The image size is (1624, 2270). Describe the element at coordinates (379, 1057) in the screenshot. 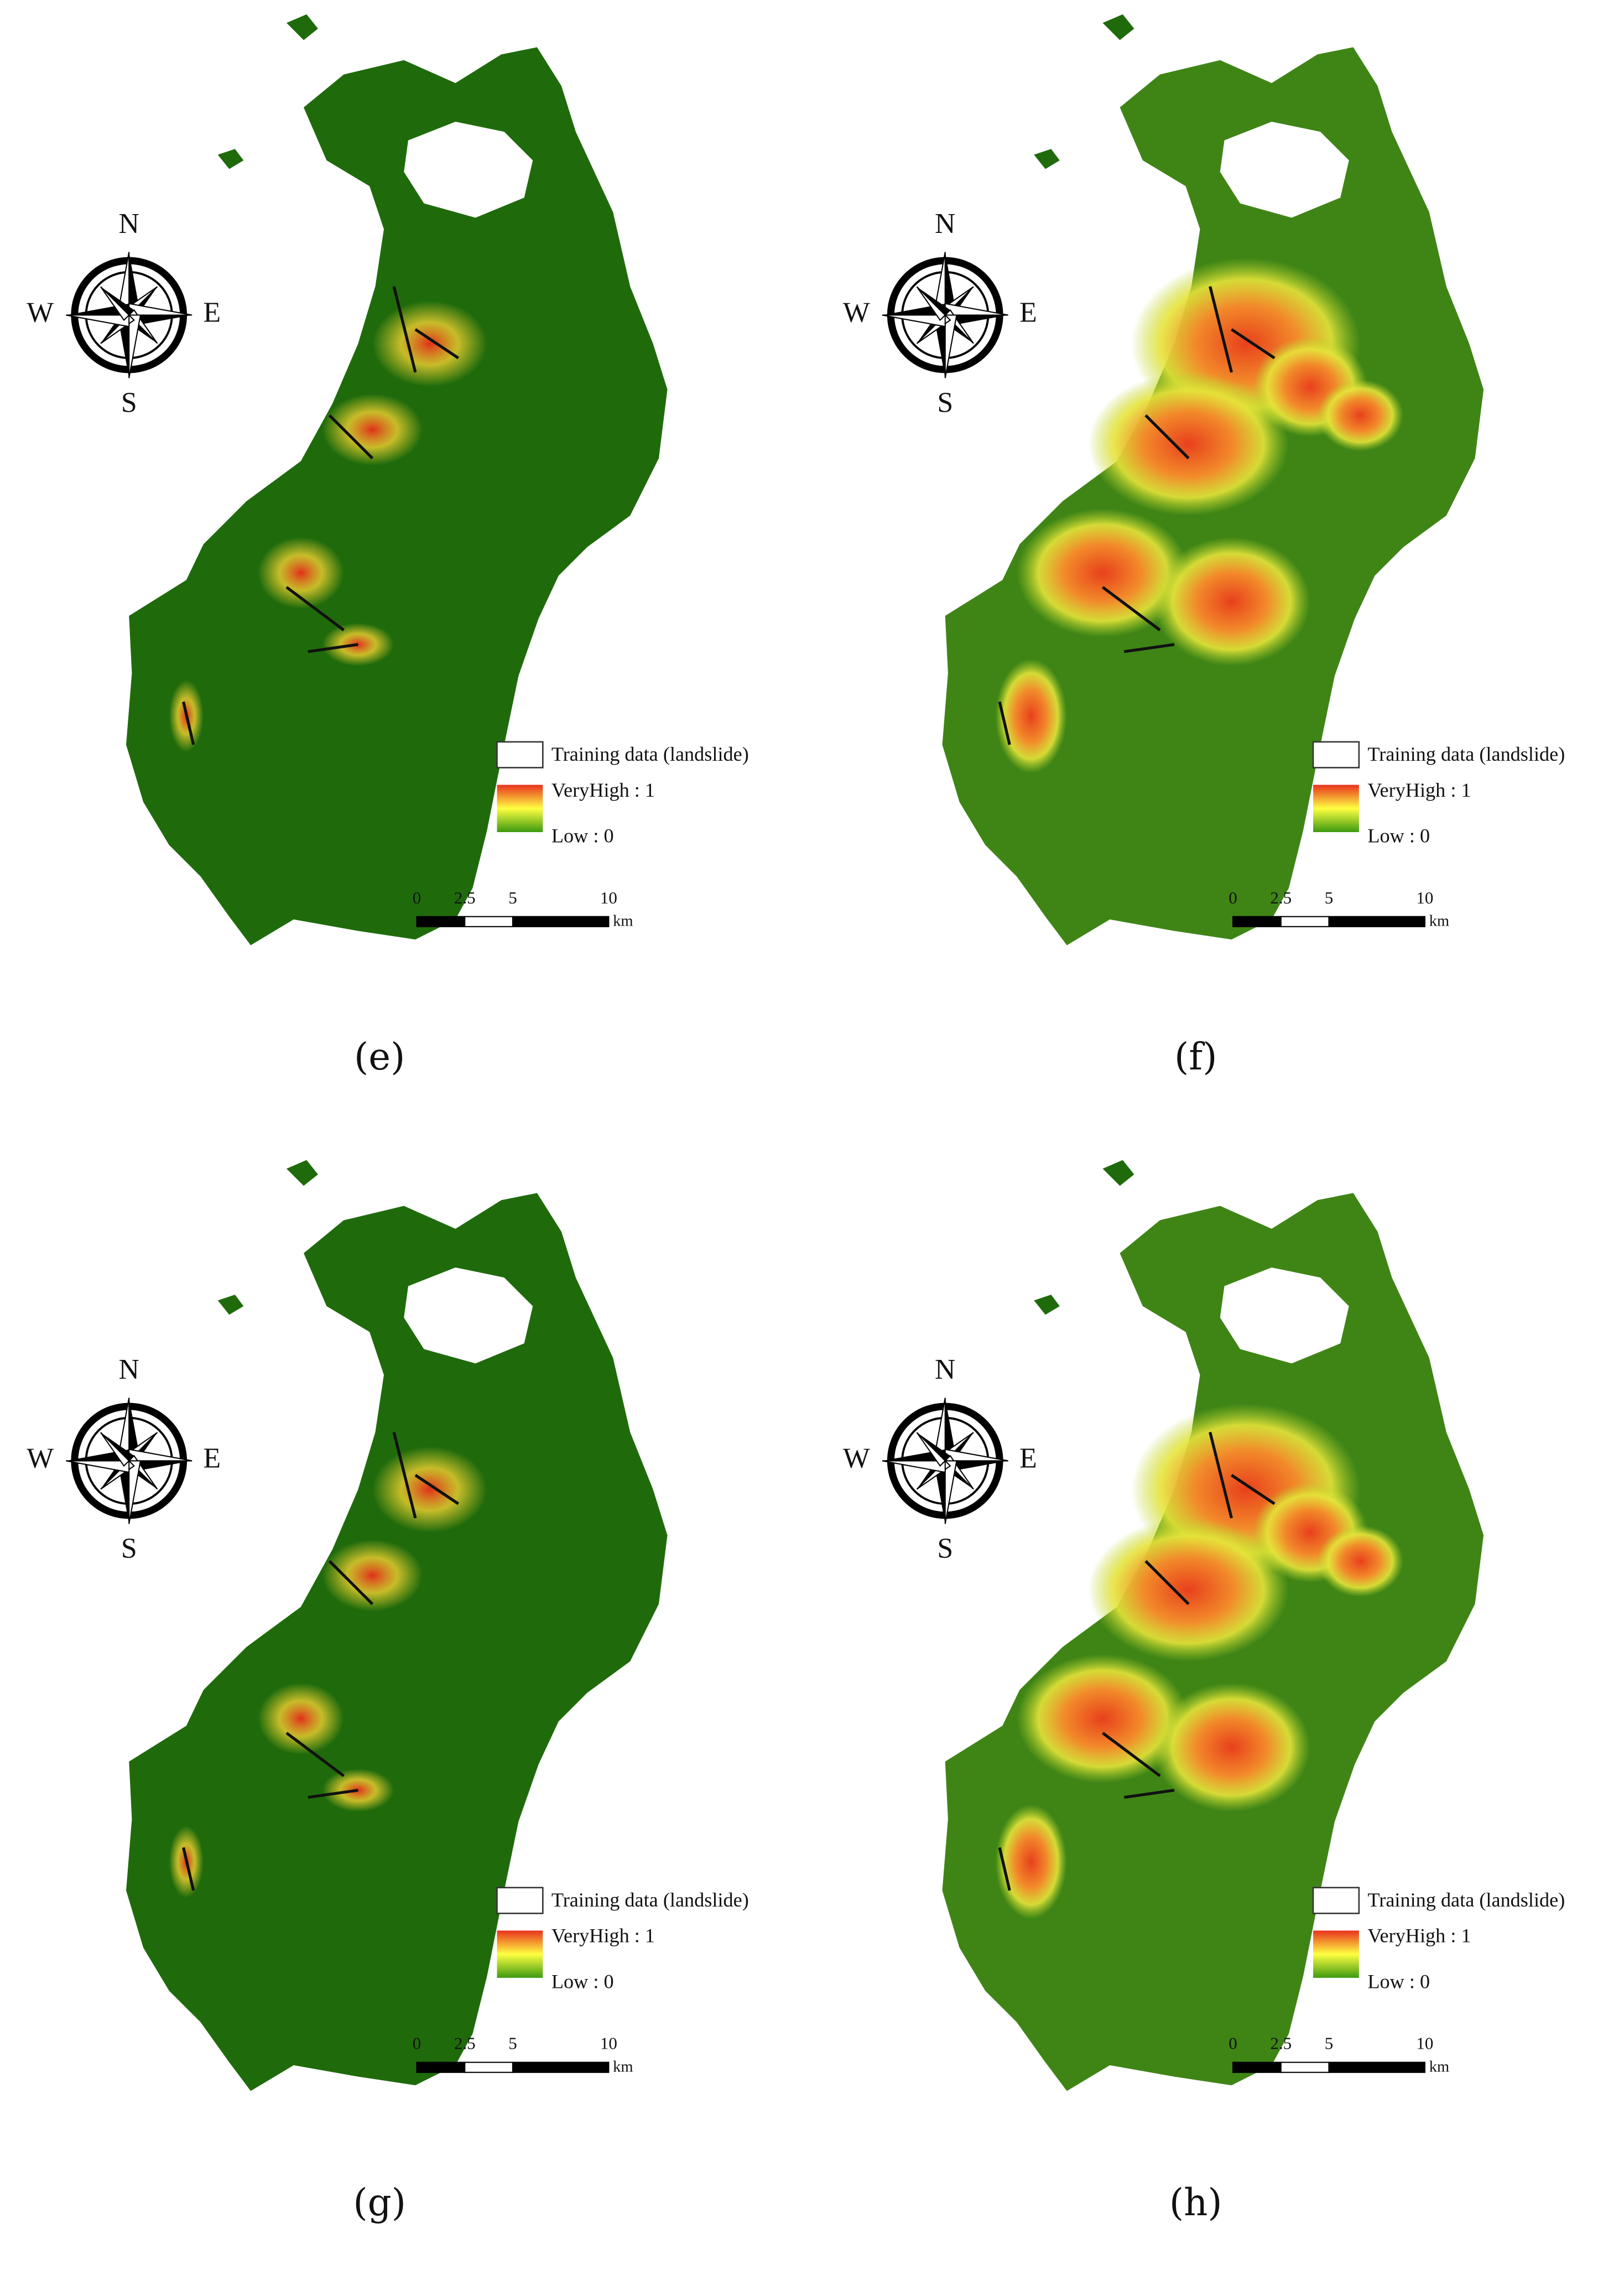

I see `panel-label: (e)` at that location.